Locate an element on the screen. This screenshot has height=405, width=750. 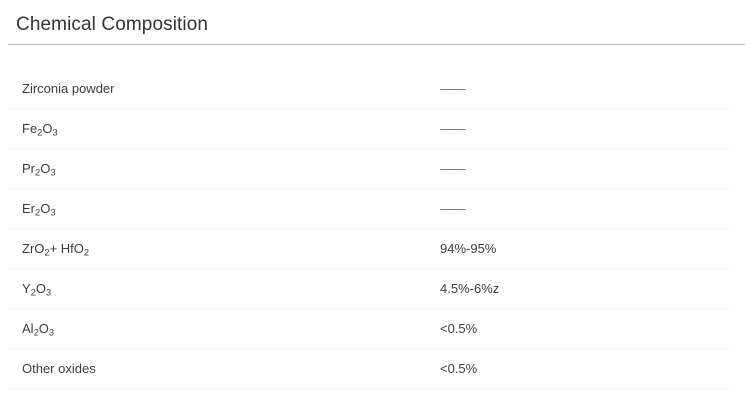
spec-name-cell: Pr2O3 is located at coordinates (39, 169).